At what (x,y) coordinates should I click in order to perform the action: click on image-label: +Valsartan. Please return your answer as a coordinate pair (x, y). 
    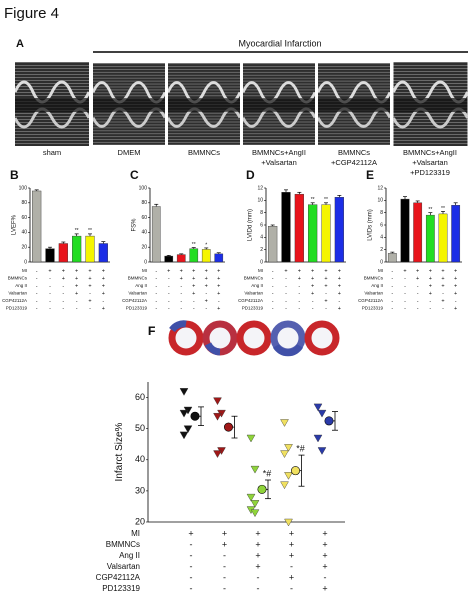
    Looking at the image, I should click on (279, 162).